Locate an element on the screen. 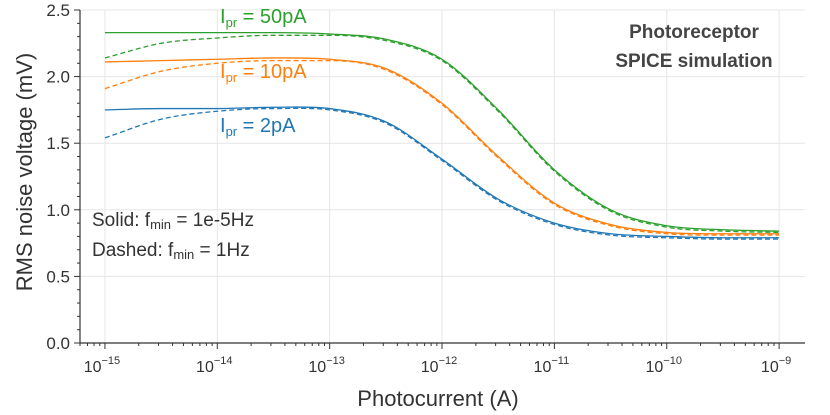 The height and width of the screenshot is (415, 830). label-ipr-2pa-i: I is located at coordinates (223, 126).